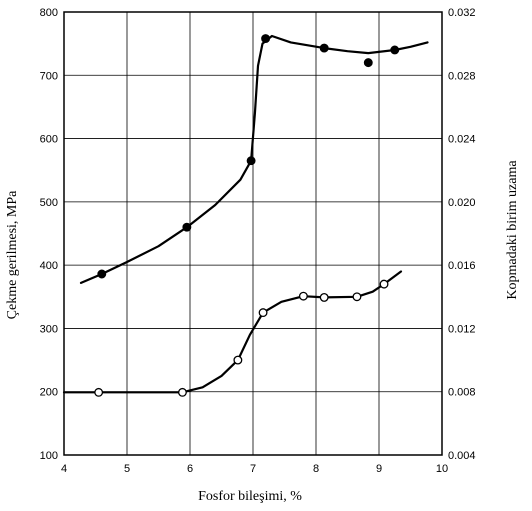 The height and width of the screenshot is (511, 532). Describe the element at coordinates (462, 266) in the screenshot. I see `y-right-tick-label: 0.016` at that location.